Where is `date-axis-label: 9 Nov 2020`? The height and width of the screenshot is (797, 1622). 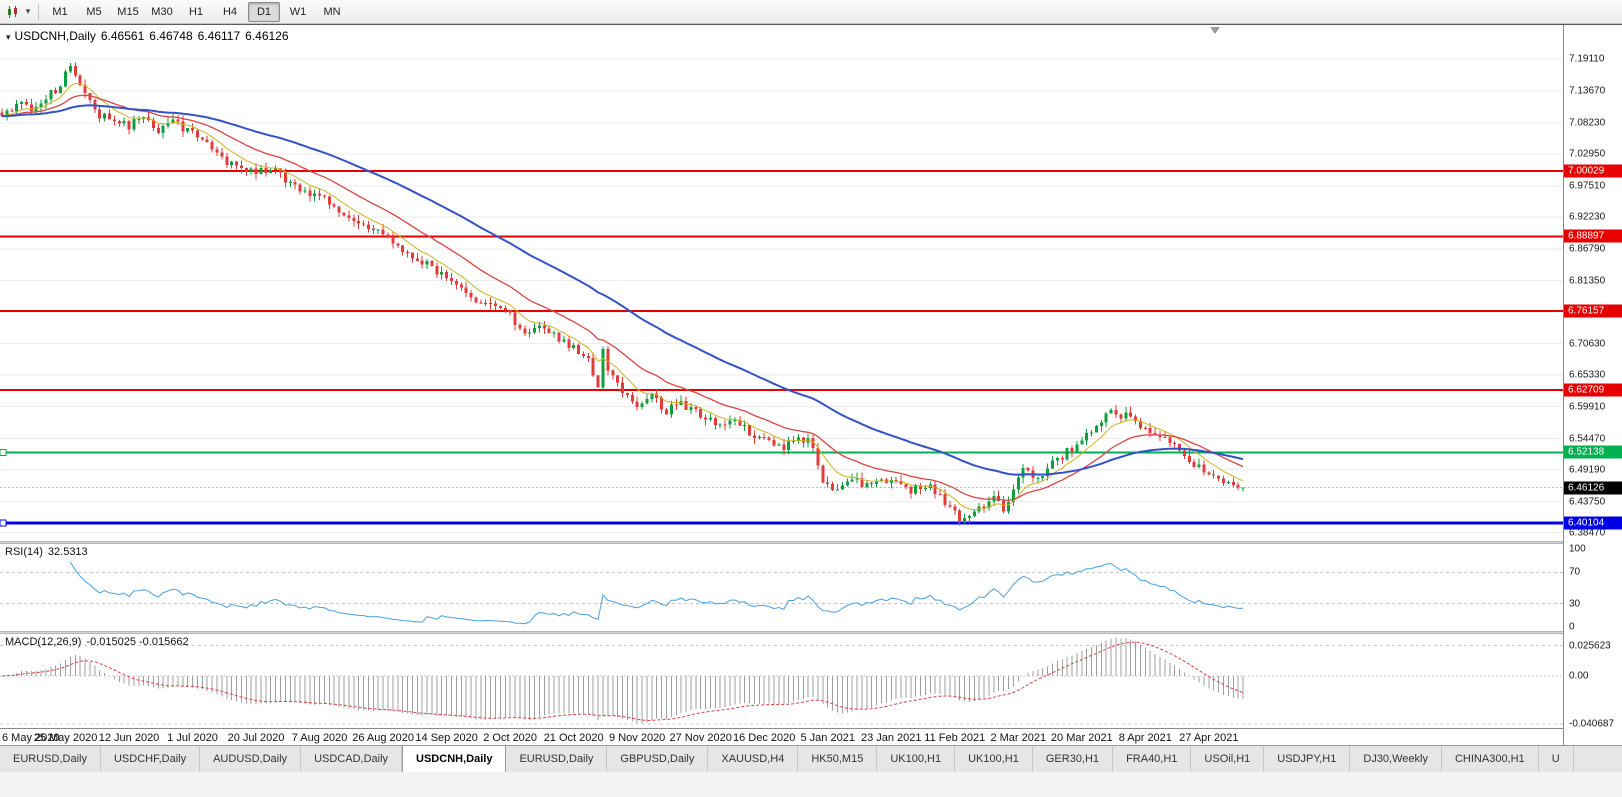
date-axis-label: 9 Nov 2020 is located at coordinates (637, 738).